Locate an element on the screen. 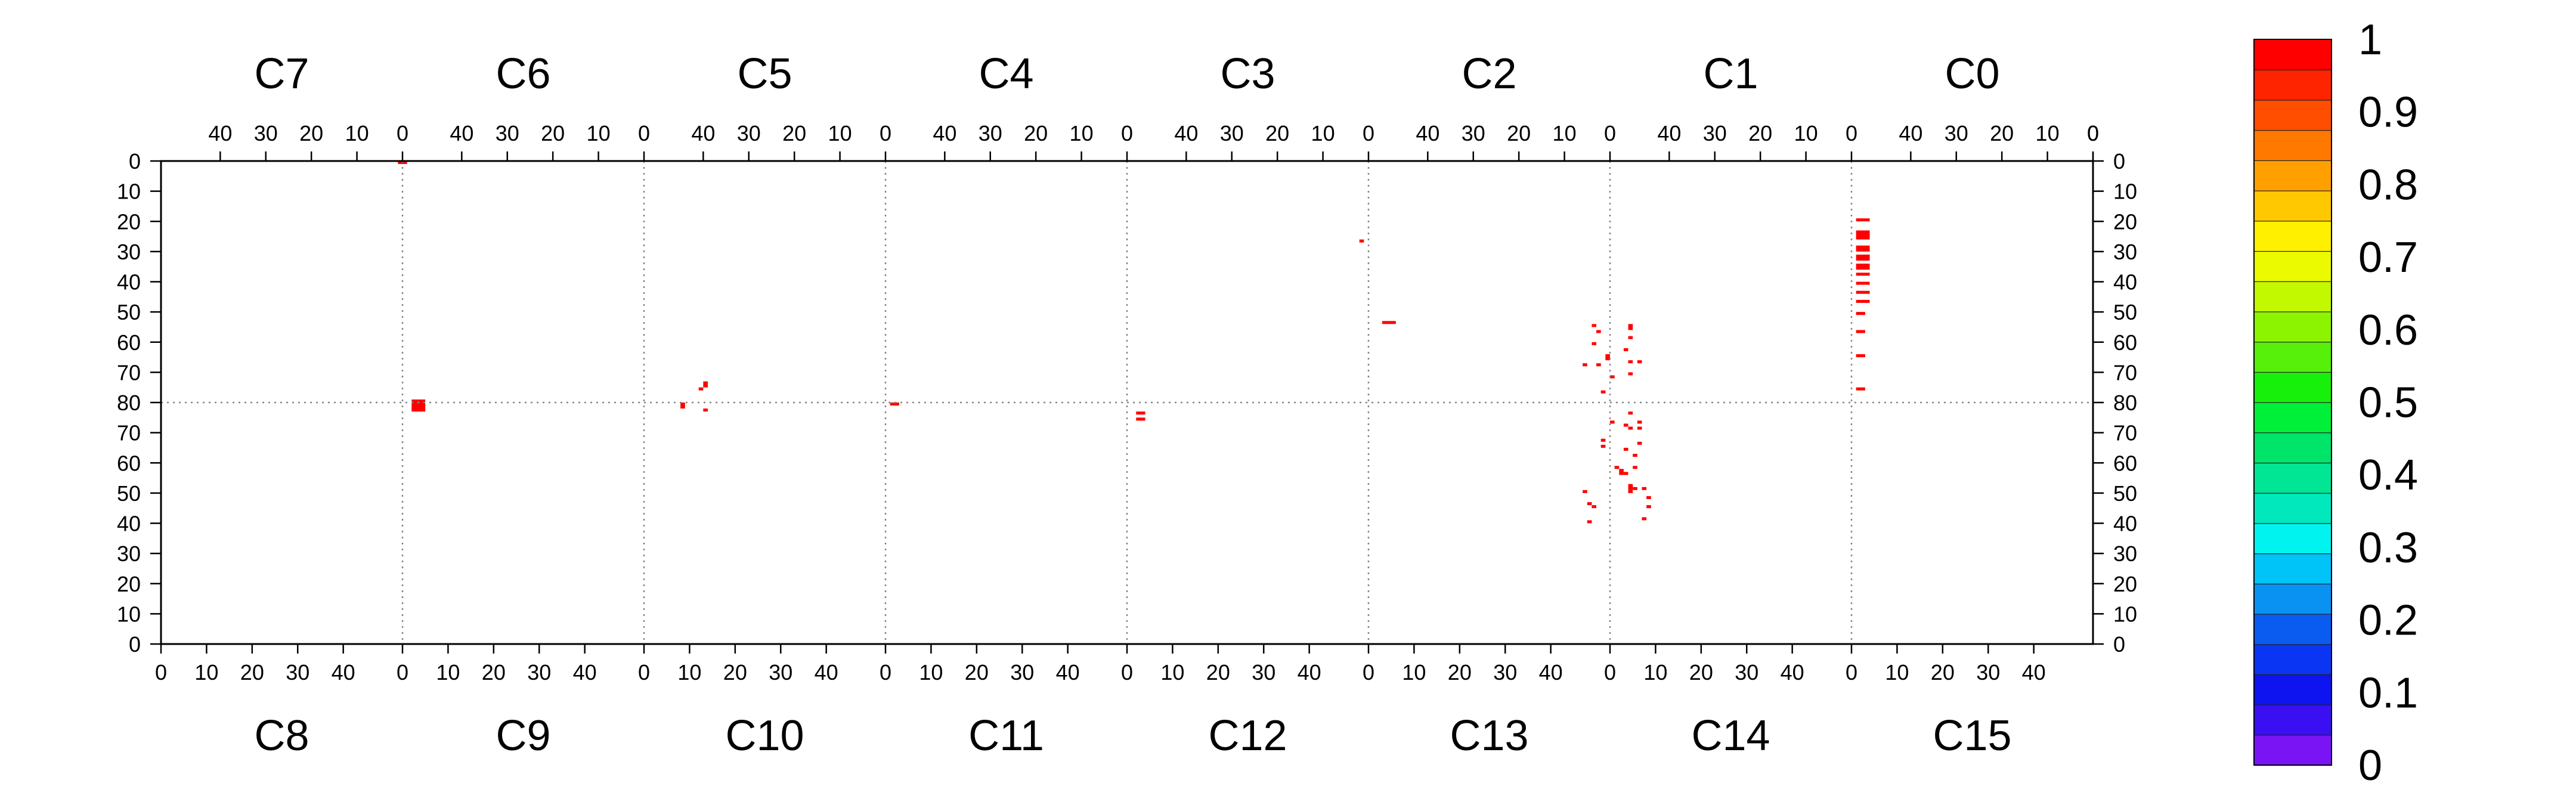 The width and height of the screenshot is (2576, 808). chip-label-top: C6 is located at coordinates (523, 74).